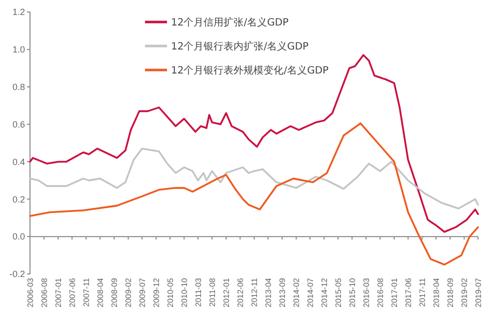 Image resolution: width=500 pixels, height=327 pixels. I want to click on x-tick-label: 2013-04, so click(268, 292).